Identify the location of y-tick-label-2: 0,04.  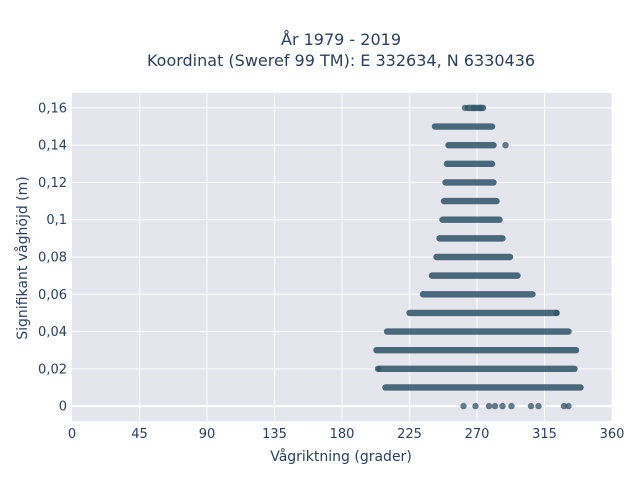
(52, 332).